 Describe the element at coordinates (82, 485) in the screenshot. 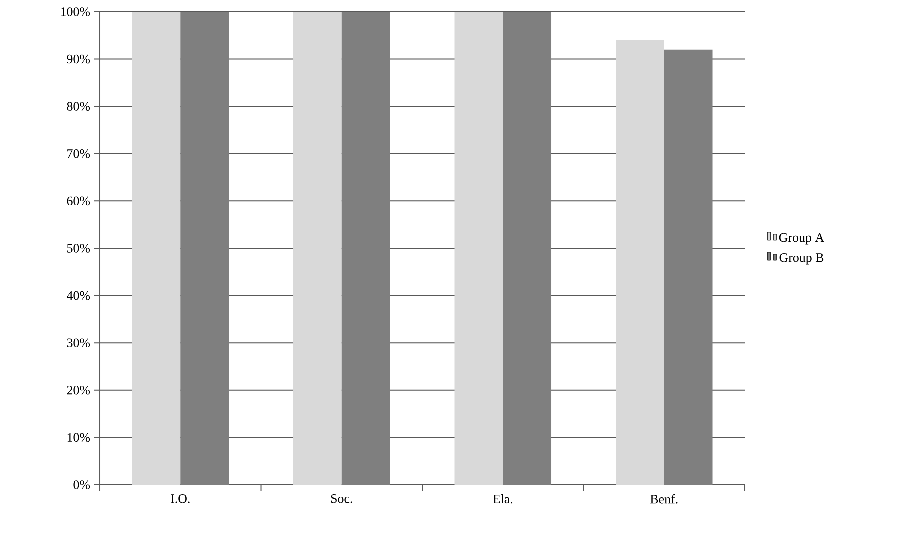

I see `y-tick-label: 0%` at that location.